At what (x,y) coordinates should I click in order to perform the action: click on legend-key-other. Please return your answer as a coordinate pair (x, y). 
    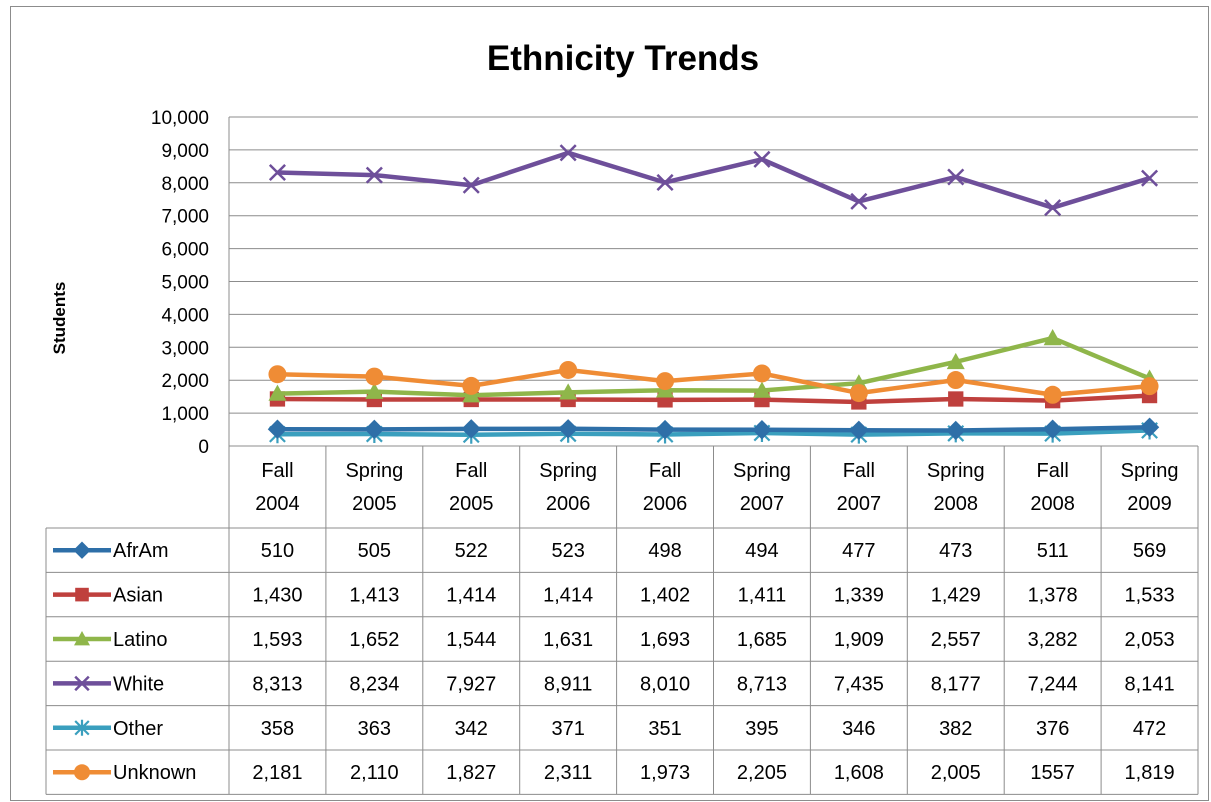
    Looking at the image, I should click on (82, 727).